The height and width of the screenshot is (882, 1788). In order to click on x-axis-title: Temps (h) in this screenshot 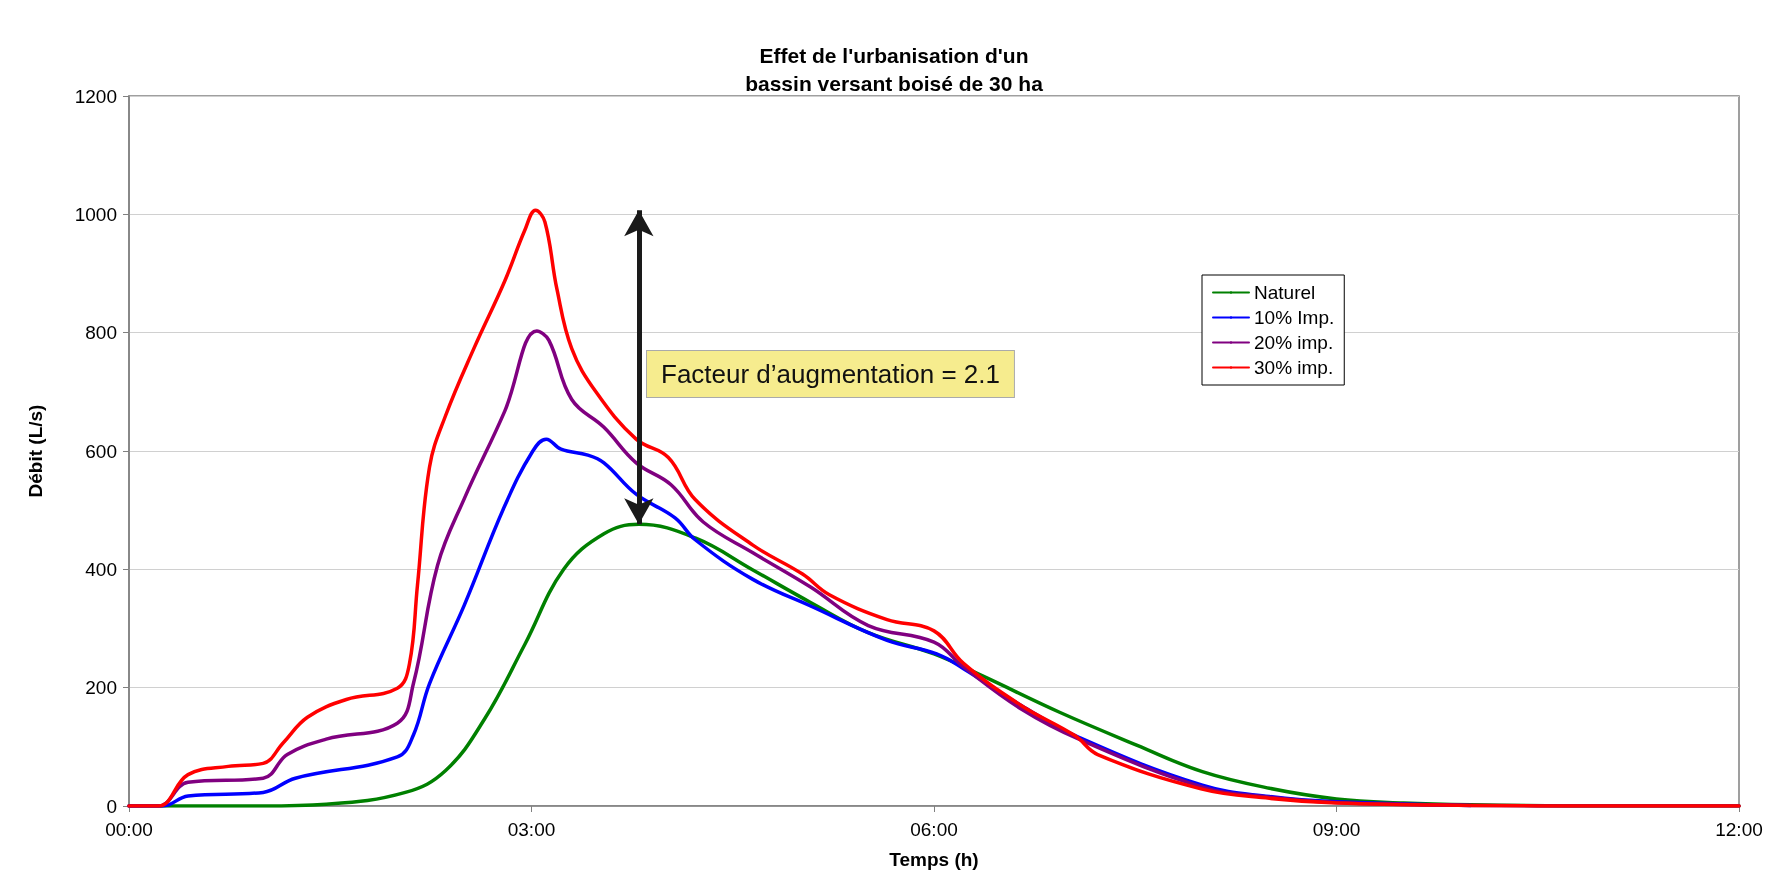, I will do `click(934, 859)`.